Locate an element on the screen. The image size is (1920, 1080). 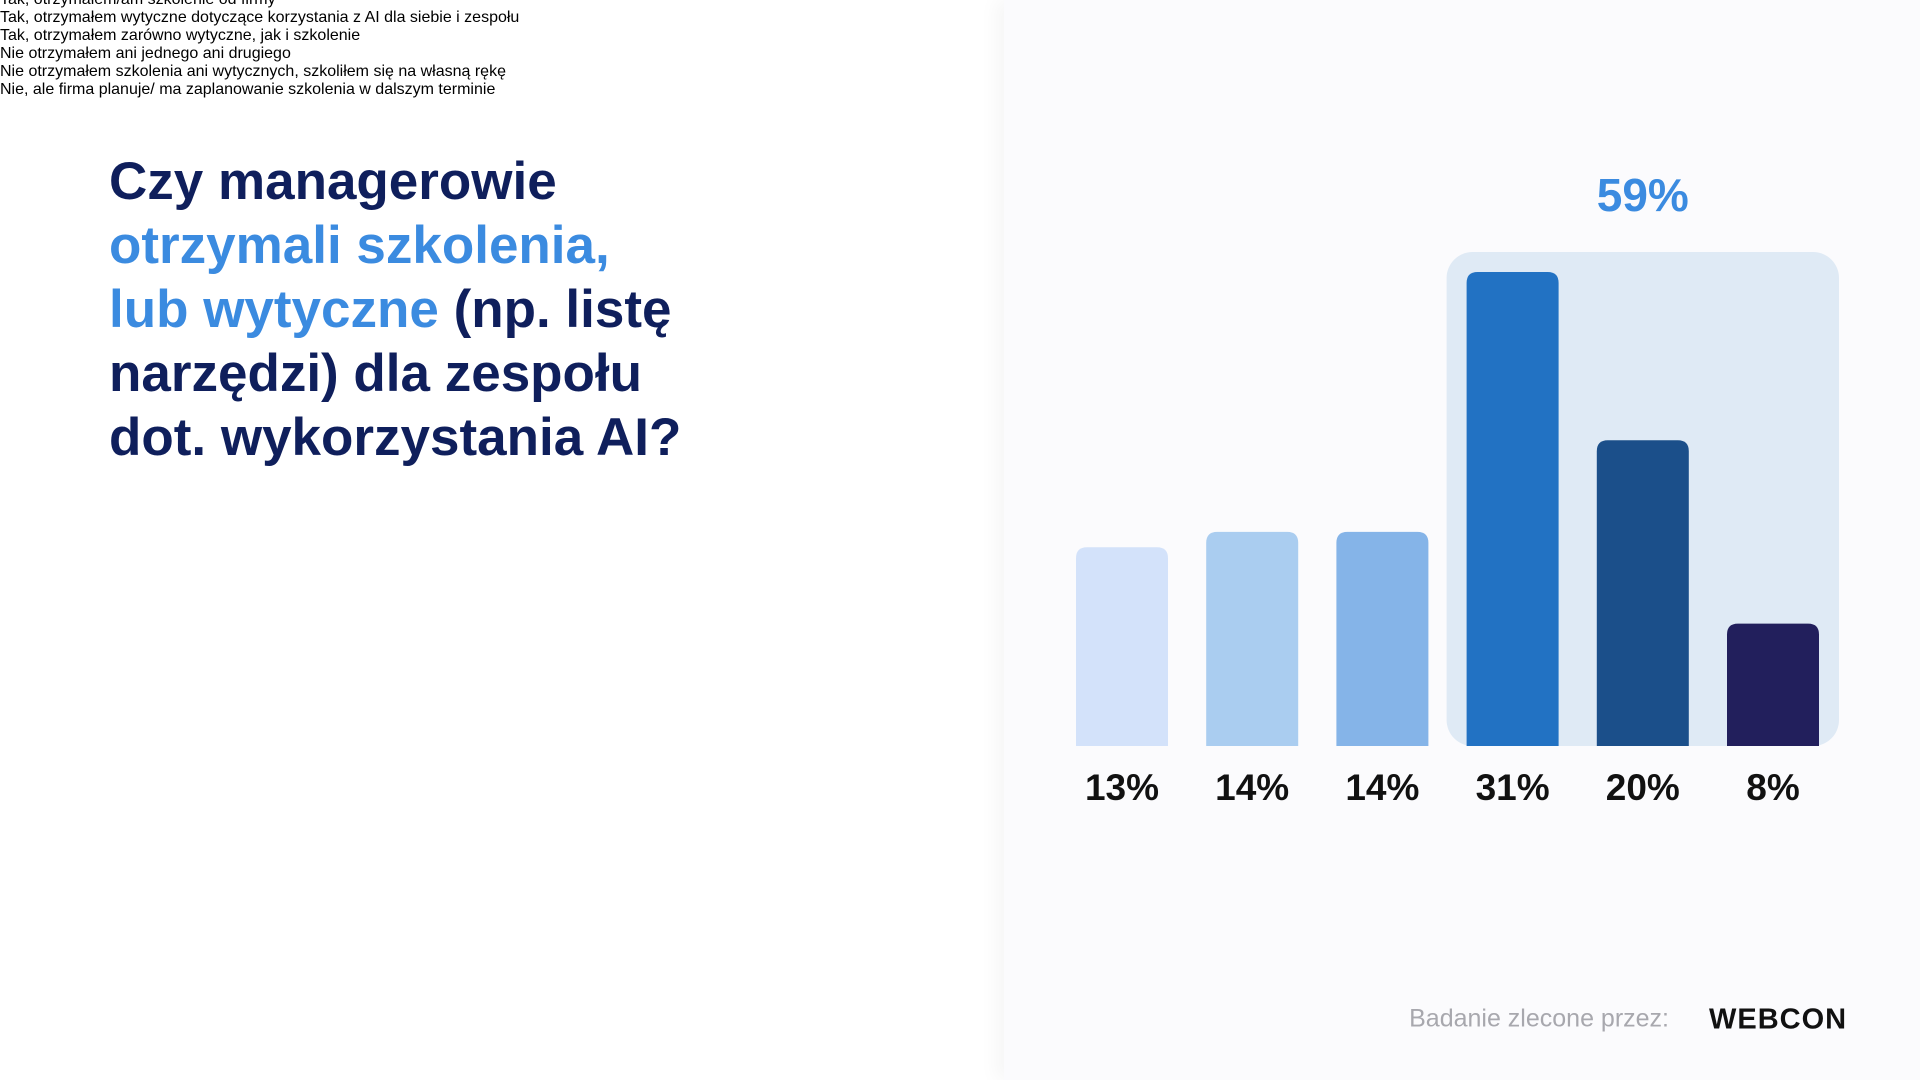
logo: WEBCON is located at coordinates (1778, 1020).